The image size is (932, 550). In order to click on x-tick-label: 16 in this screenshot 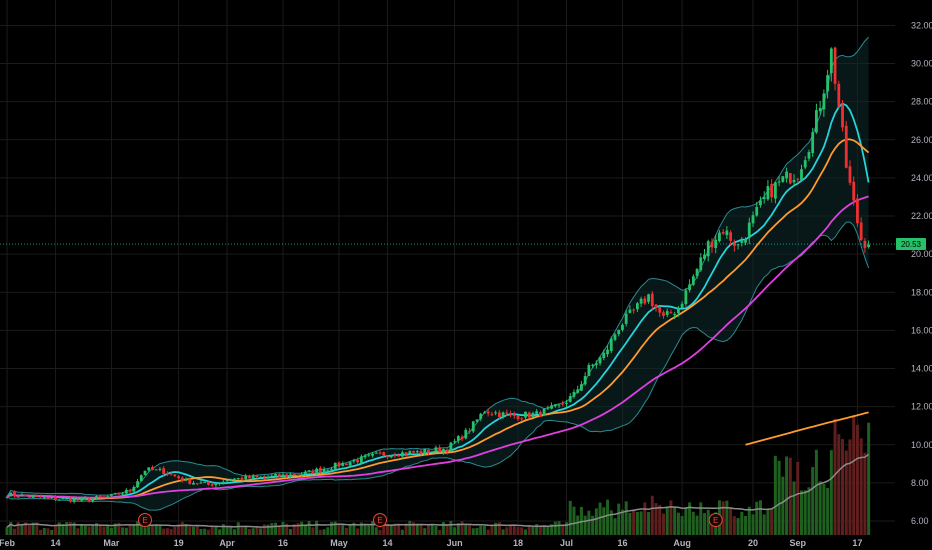, I will do `click(283, 543)`.